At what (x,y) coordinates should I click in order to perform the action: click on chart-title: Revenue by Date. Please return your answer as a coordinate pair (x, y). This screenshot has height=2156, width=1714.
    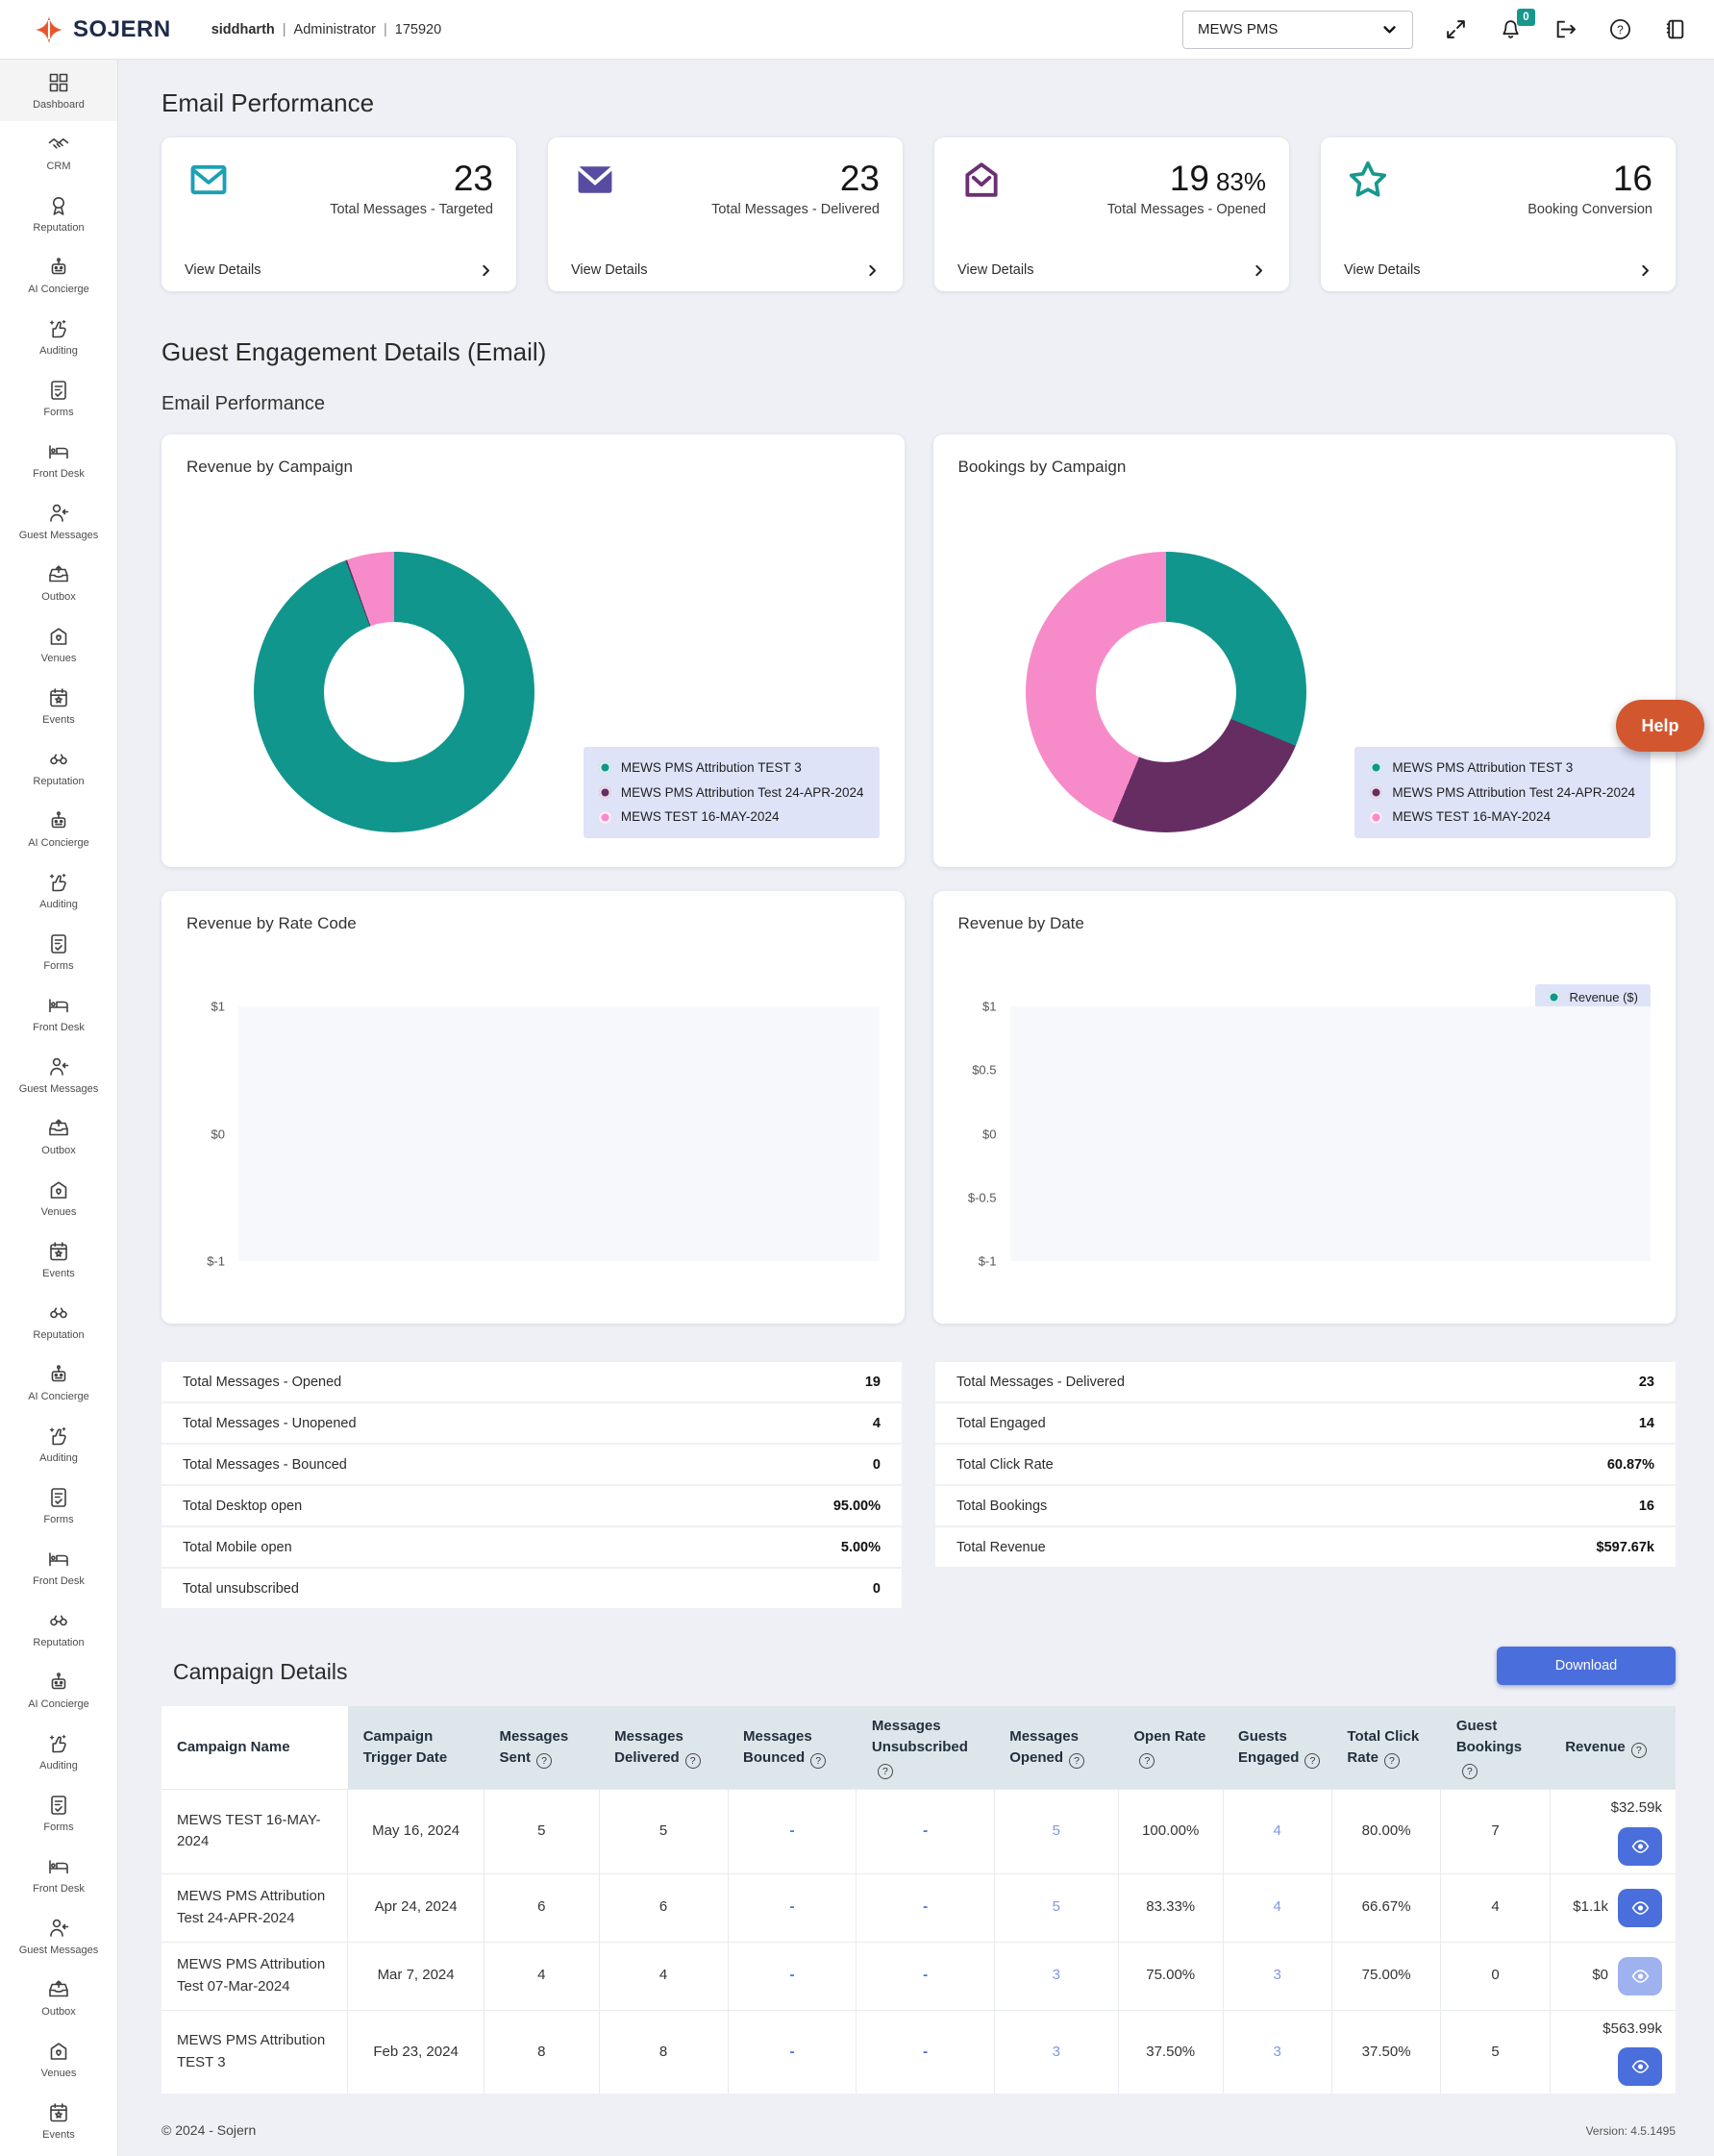
    Looking at the image, I should click on (1021, 923).